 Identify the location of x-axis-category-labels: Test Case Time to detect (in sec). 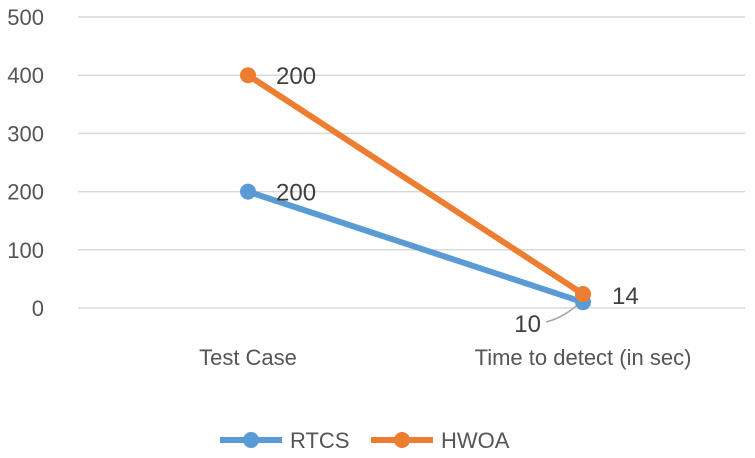
(445, 357).